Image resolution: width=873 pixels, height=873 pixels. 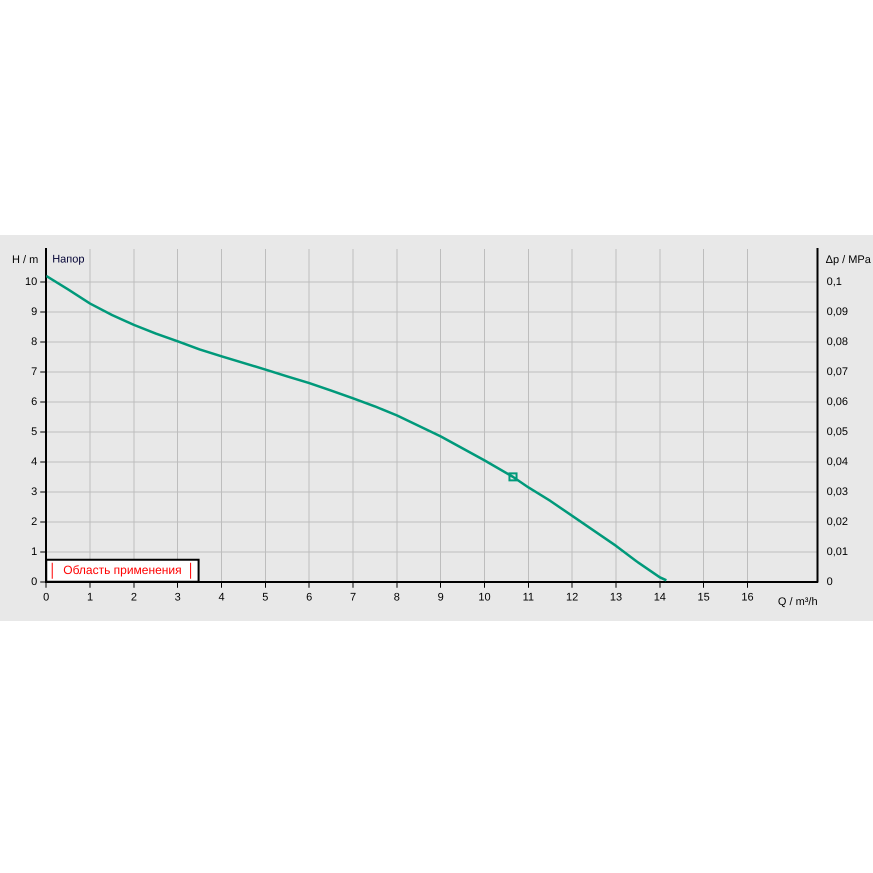 What do you see at coordinates (616, 597) in the screenshot?
I see `x-tick-label: 13` at bounding box center [616, 597].